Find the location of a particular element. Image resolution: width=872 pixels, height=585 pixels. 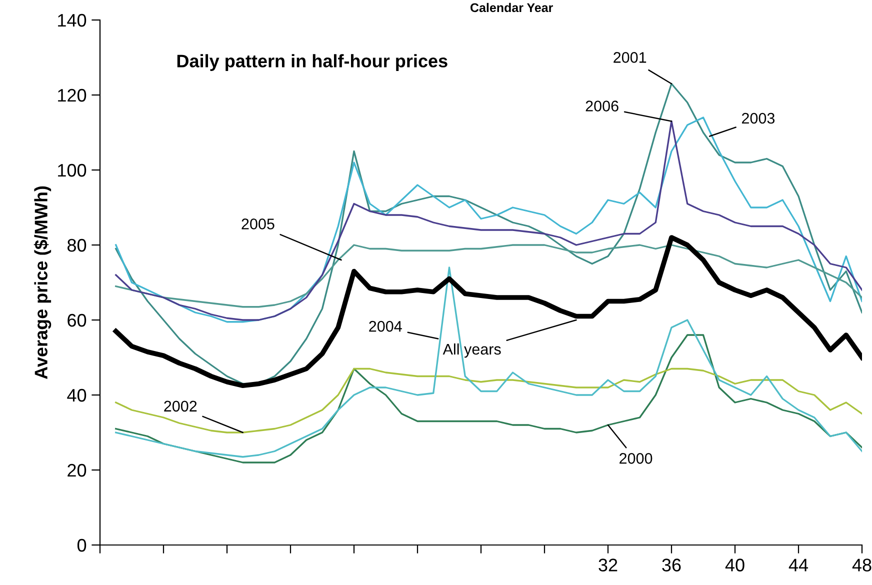

annotation: 2003 is located at coordinates (758, 118).